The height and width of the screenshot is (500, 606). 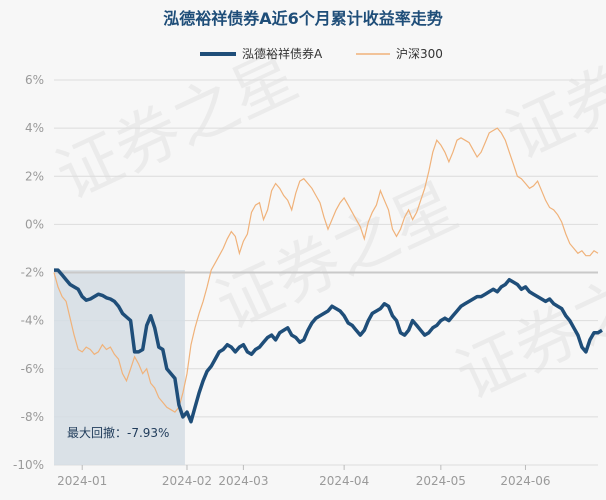 I want to click on x-tick-label: 2024-03, so click(x=243, y=481).